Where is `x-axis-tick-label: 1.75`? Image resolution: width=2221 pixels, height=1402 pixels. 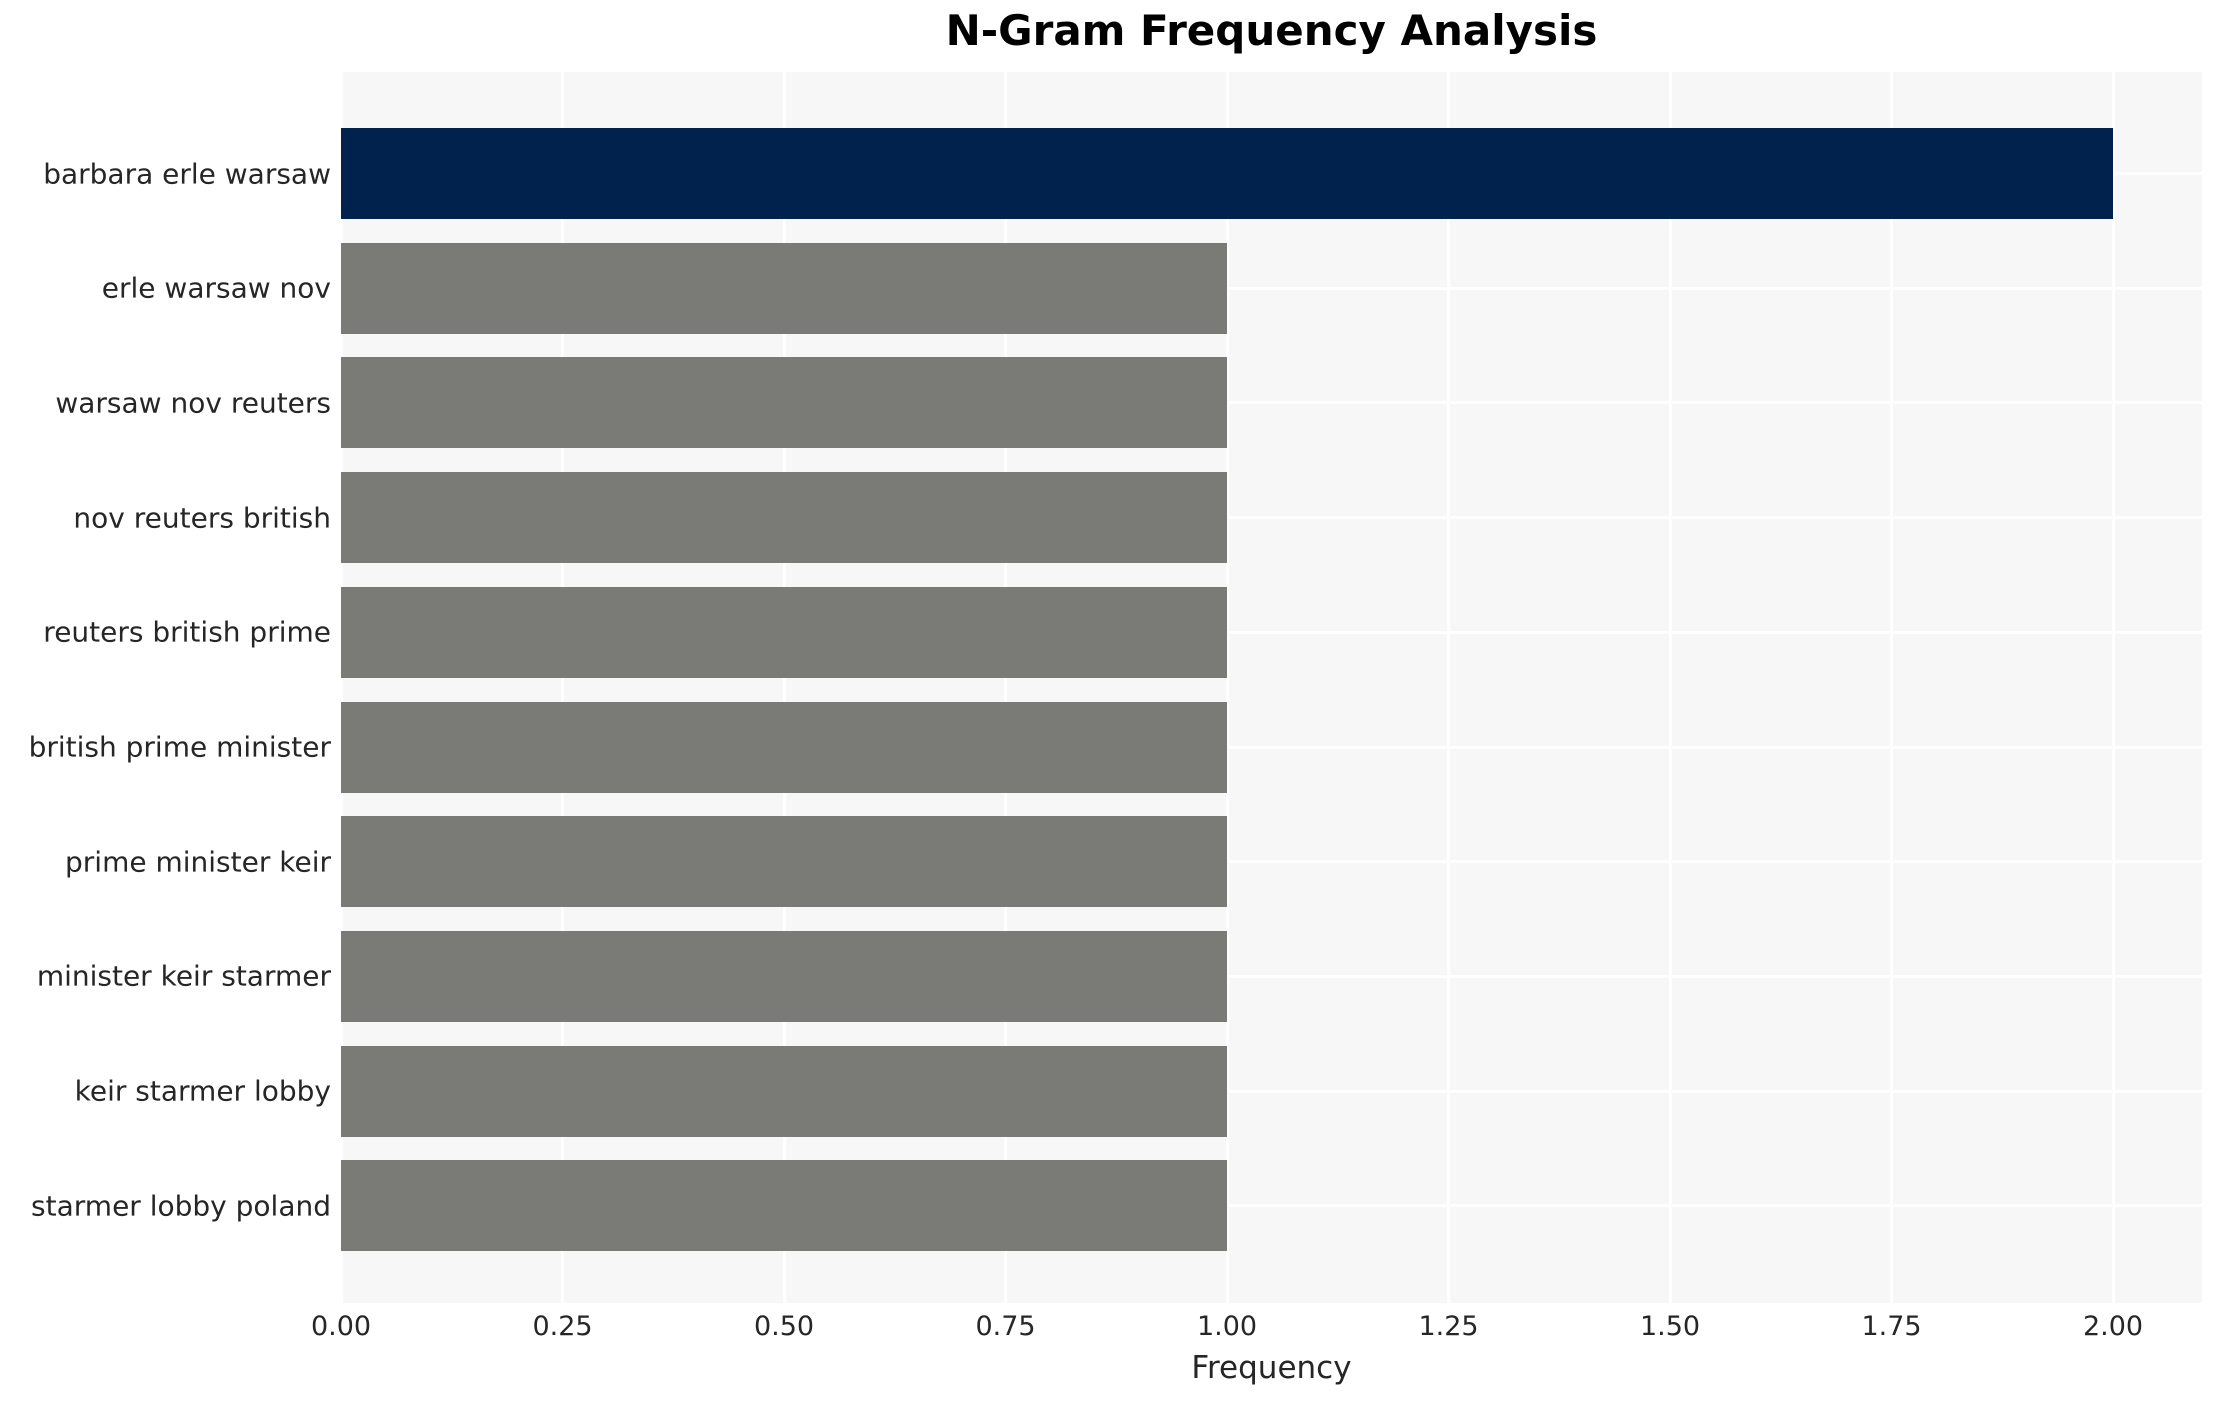 x-axis-tick-label: 1.75 is located at coordinates (1891, 1326).